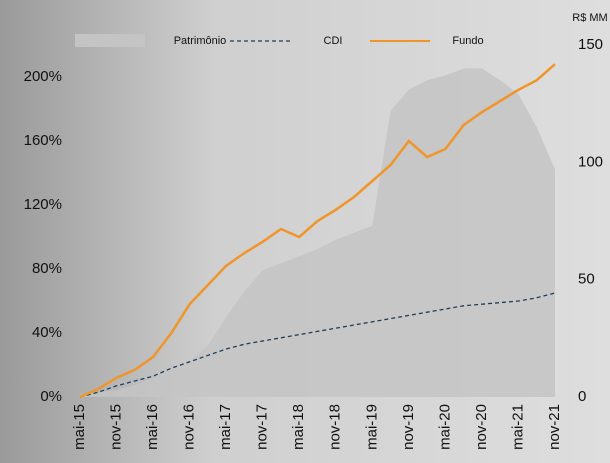  I want to click on x-tick-label: nov-21, so click(554, 427).